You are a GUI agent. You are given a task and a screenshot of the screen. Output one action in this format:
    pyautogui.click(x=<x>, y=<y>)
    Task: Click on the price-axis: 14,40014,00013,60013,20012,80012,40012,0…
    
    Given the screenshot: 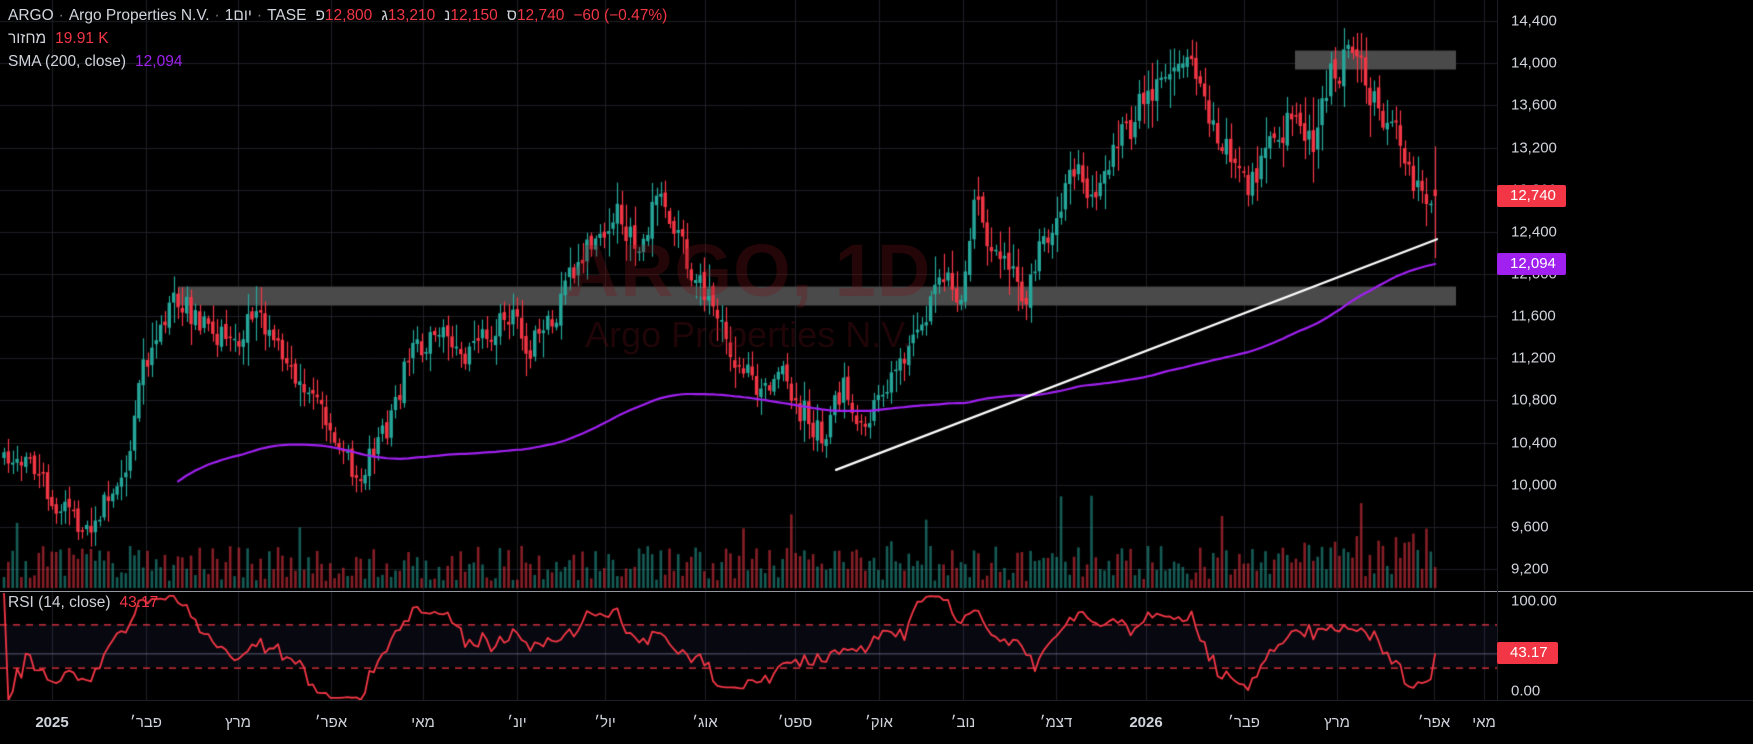 What is the action you would take?
    pyautogui.click(x=1625, y=295)
    